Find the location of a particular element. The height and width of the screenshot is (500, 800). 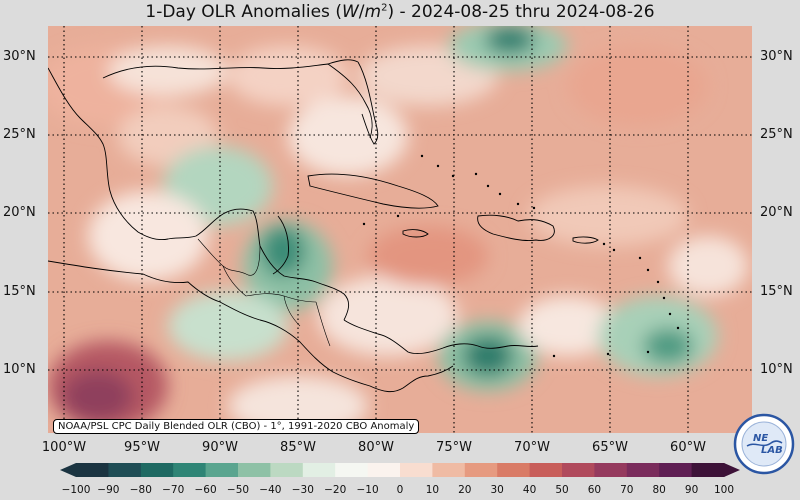

colorbar-tick-label: 60 is located at coordinates (594, 490).